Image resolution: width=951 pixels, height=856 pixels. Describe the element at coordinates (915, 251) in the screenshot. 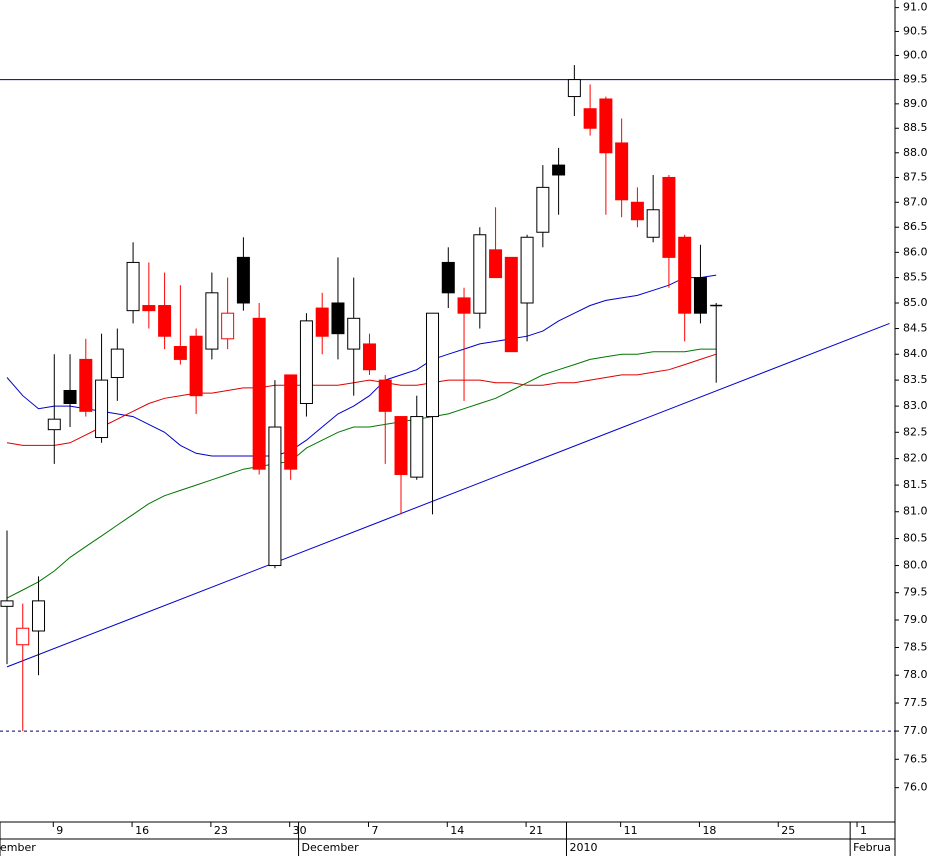

I see `y-tick-label: 86.0` at that location.